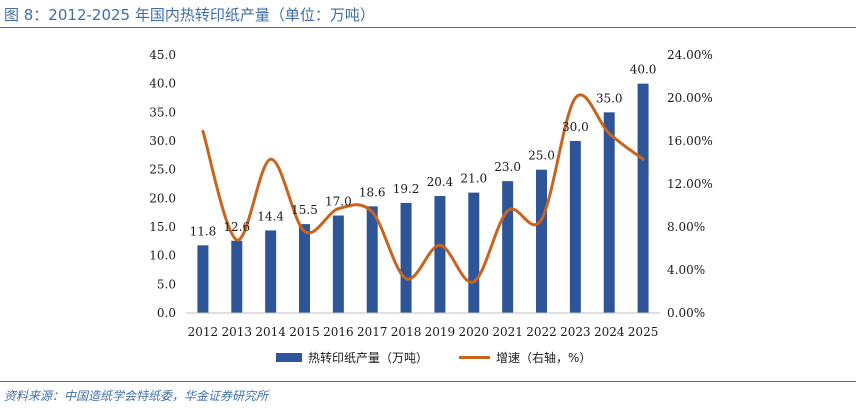 Image resolution: width=856 pixels, height=408 pixels. Describe the element at coordinates (690, 55) in the screenshot. I see `right-axis-tick-label: 24.00%` at that location.